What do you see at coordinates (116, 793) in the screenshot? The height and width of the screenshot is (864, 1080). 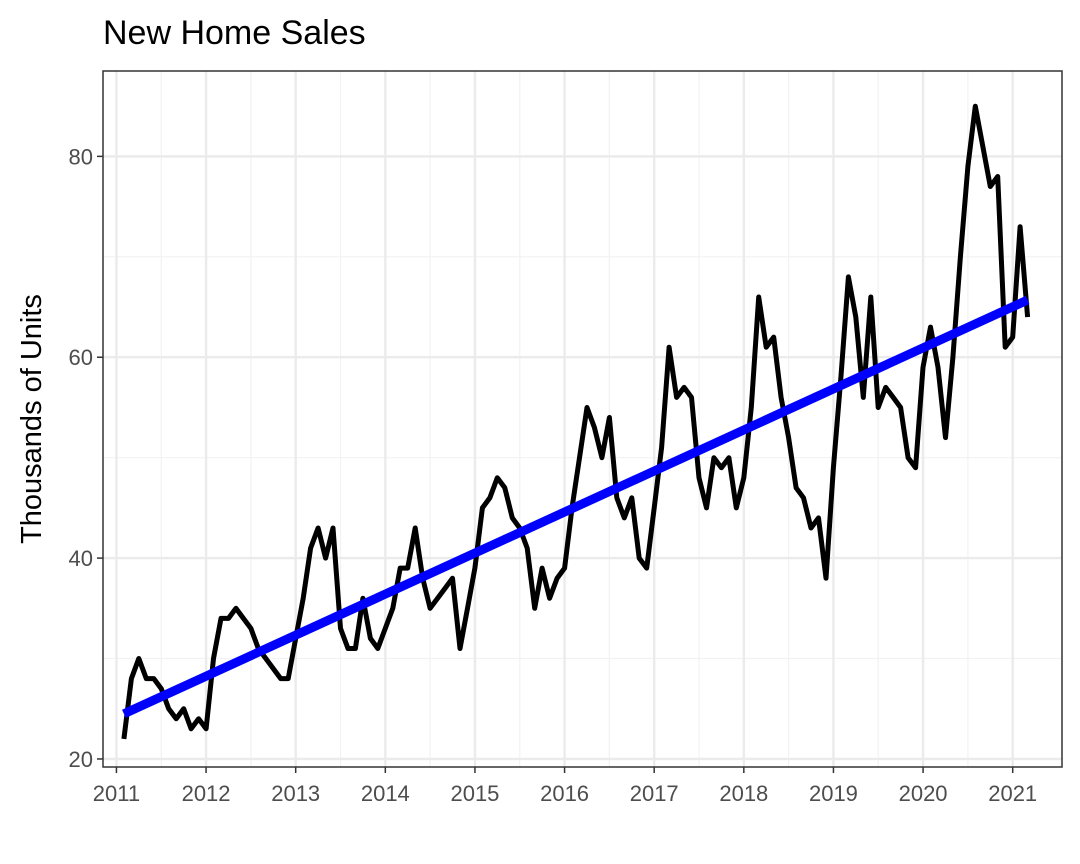 I see `x-tick-label: 2011` at bounding box center [116, 793].